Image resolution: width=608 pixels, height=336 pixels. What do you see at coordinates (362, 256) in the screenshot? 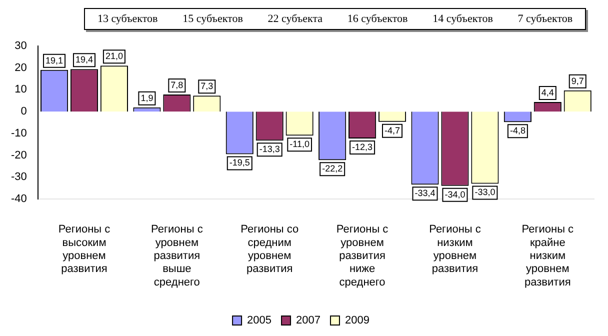
I see `x-tick-label: Регионы с уровнем развития ниже среднего` at bounding box center [362, 256].